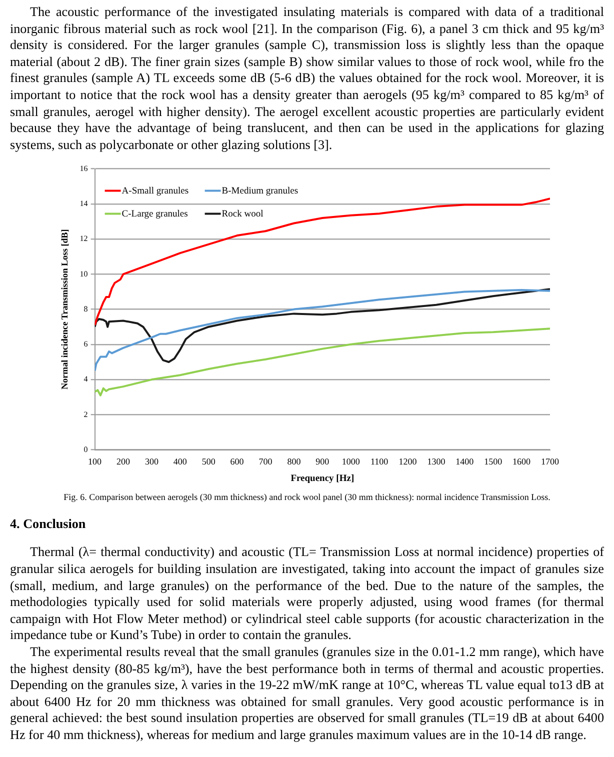  What do you see at coordinates (86, 344) in the screenshot?
I see `y-tick-label: 6` at bounding box center [86, 344].